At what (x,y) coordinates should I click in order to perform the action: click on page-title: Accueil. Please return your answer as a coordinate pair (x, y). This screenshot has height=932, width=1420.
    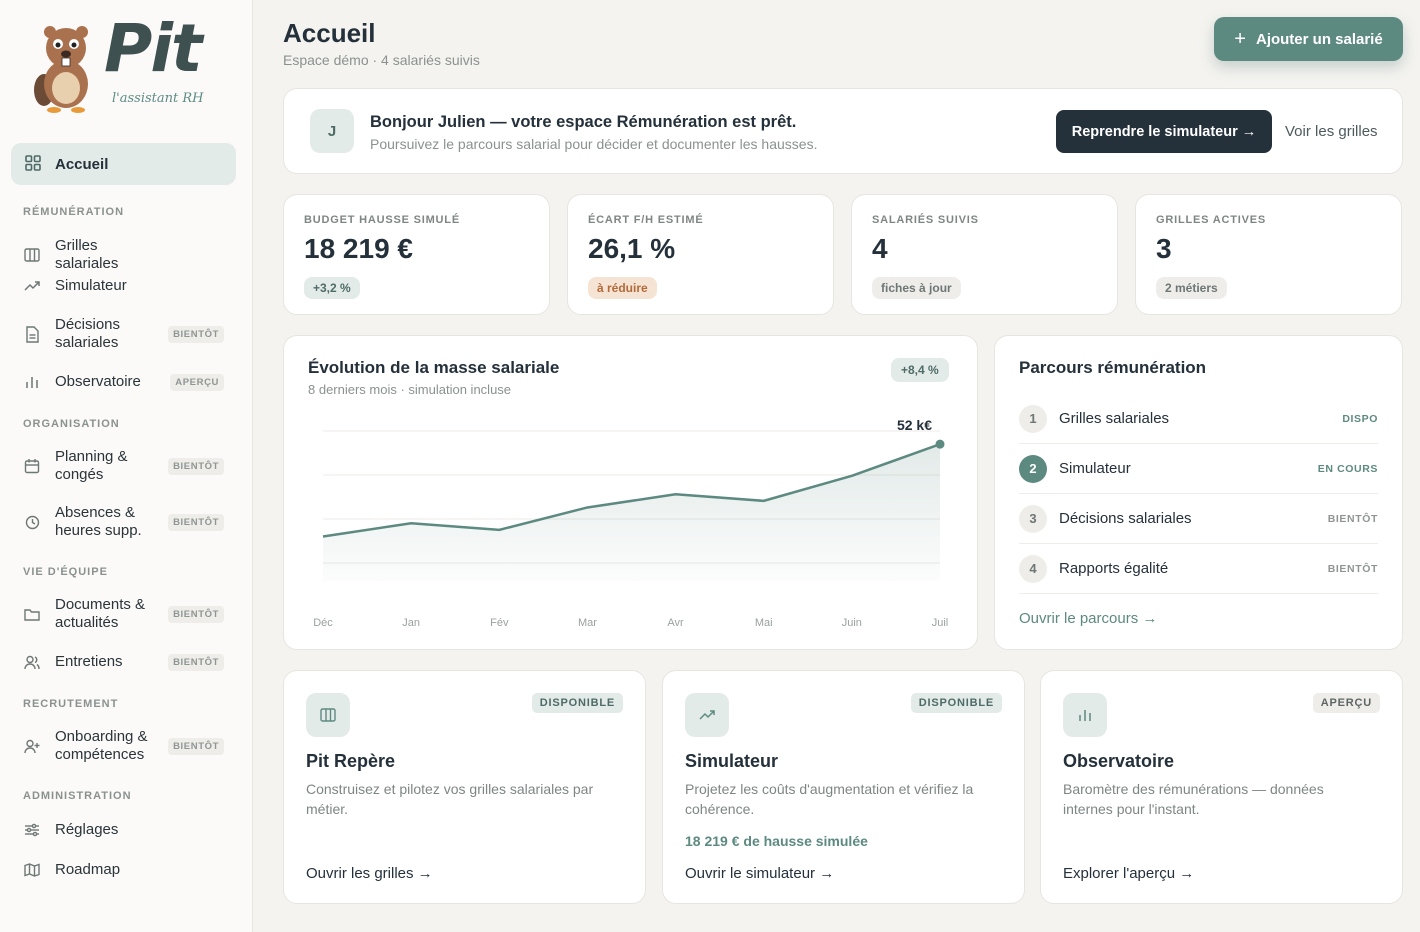
    Looking at the image, I should click on (329, 33).